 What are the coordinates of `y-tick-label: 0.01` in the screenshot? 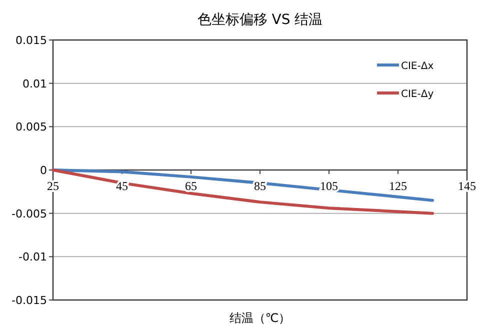 It's located at (34, 83).